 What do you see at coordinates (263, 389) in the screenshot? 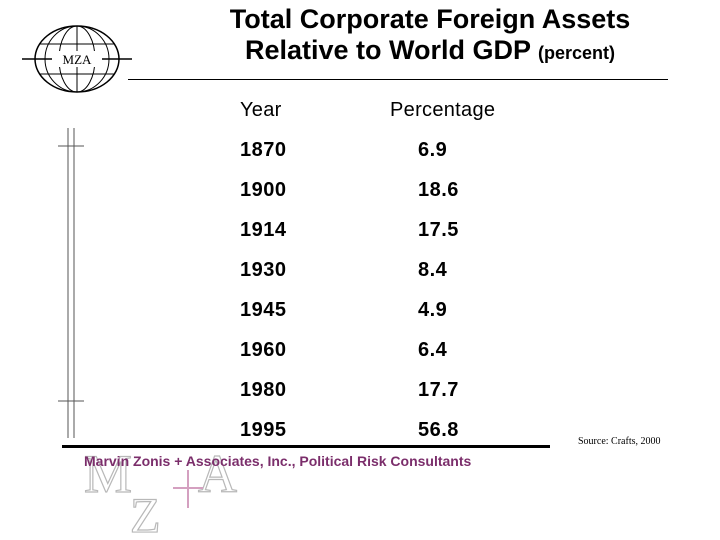
I see `year-cell: 1980` at bounding box center [263, 389].